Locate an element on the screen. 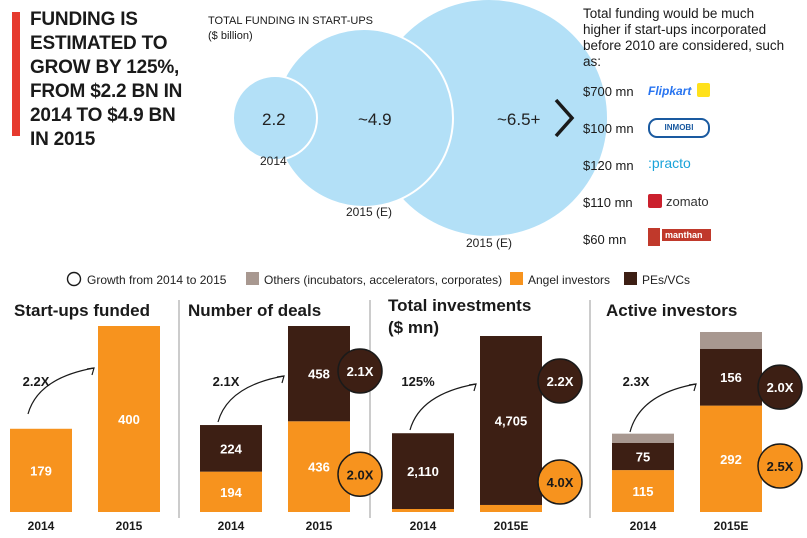 The image size is (807, 538). growth-badge-label-pe: 2.1X is located at coordinates (360, 371).